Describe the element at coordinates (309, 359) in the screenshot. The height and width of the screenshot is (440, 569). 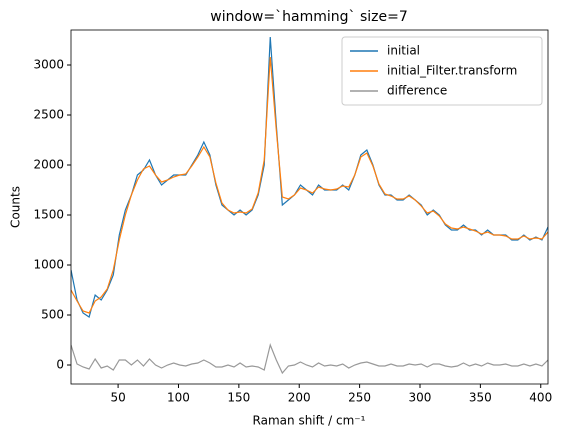
I see `series-line` at that location.